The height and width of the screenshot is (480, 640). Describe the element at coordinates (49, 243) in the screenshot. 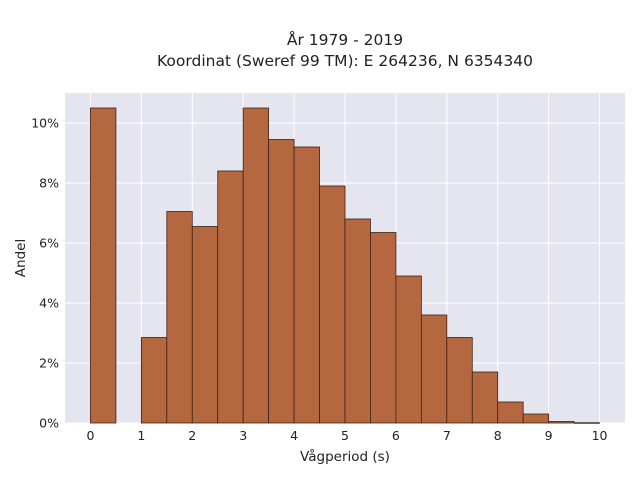

I see `y-tick-label: 6%` at that location.